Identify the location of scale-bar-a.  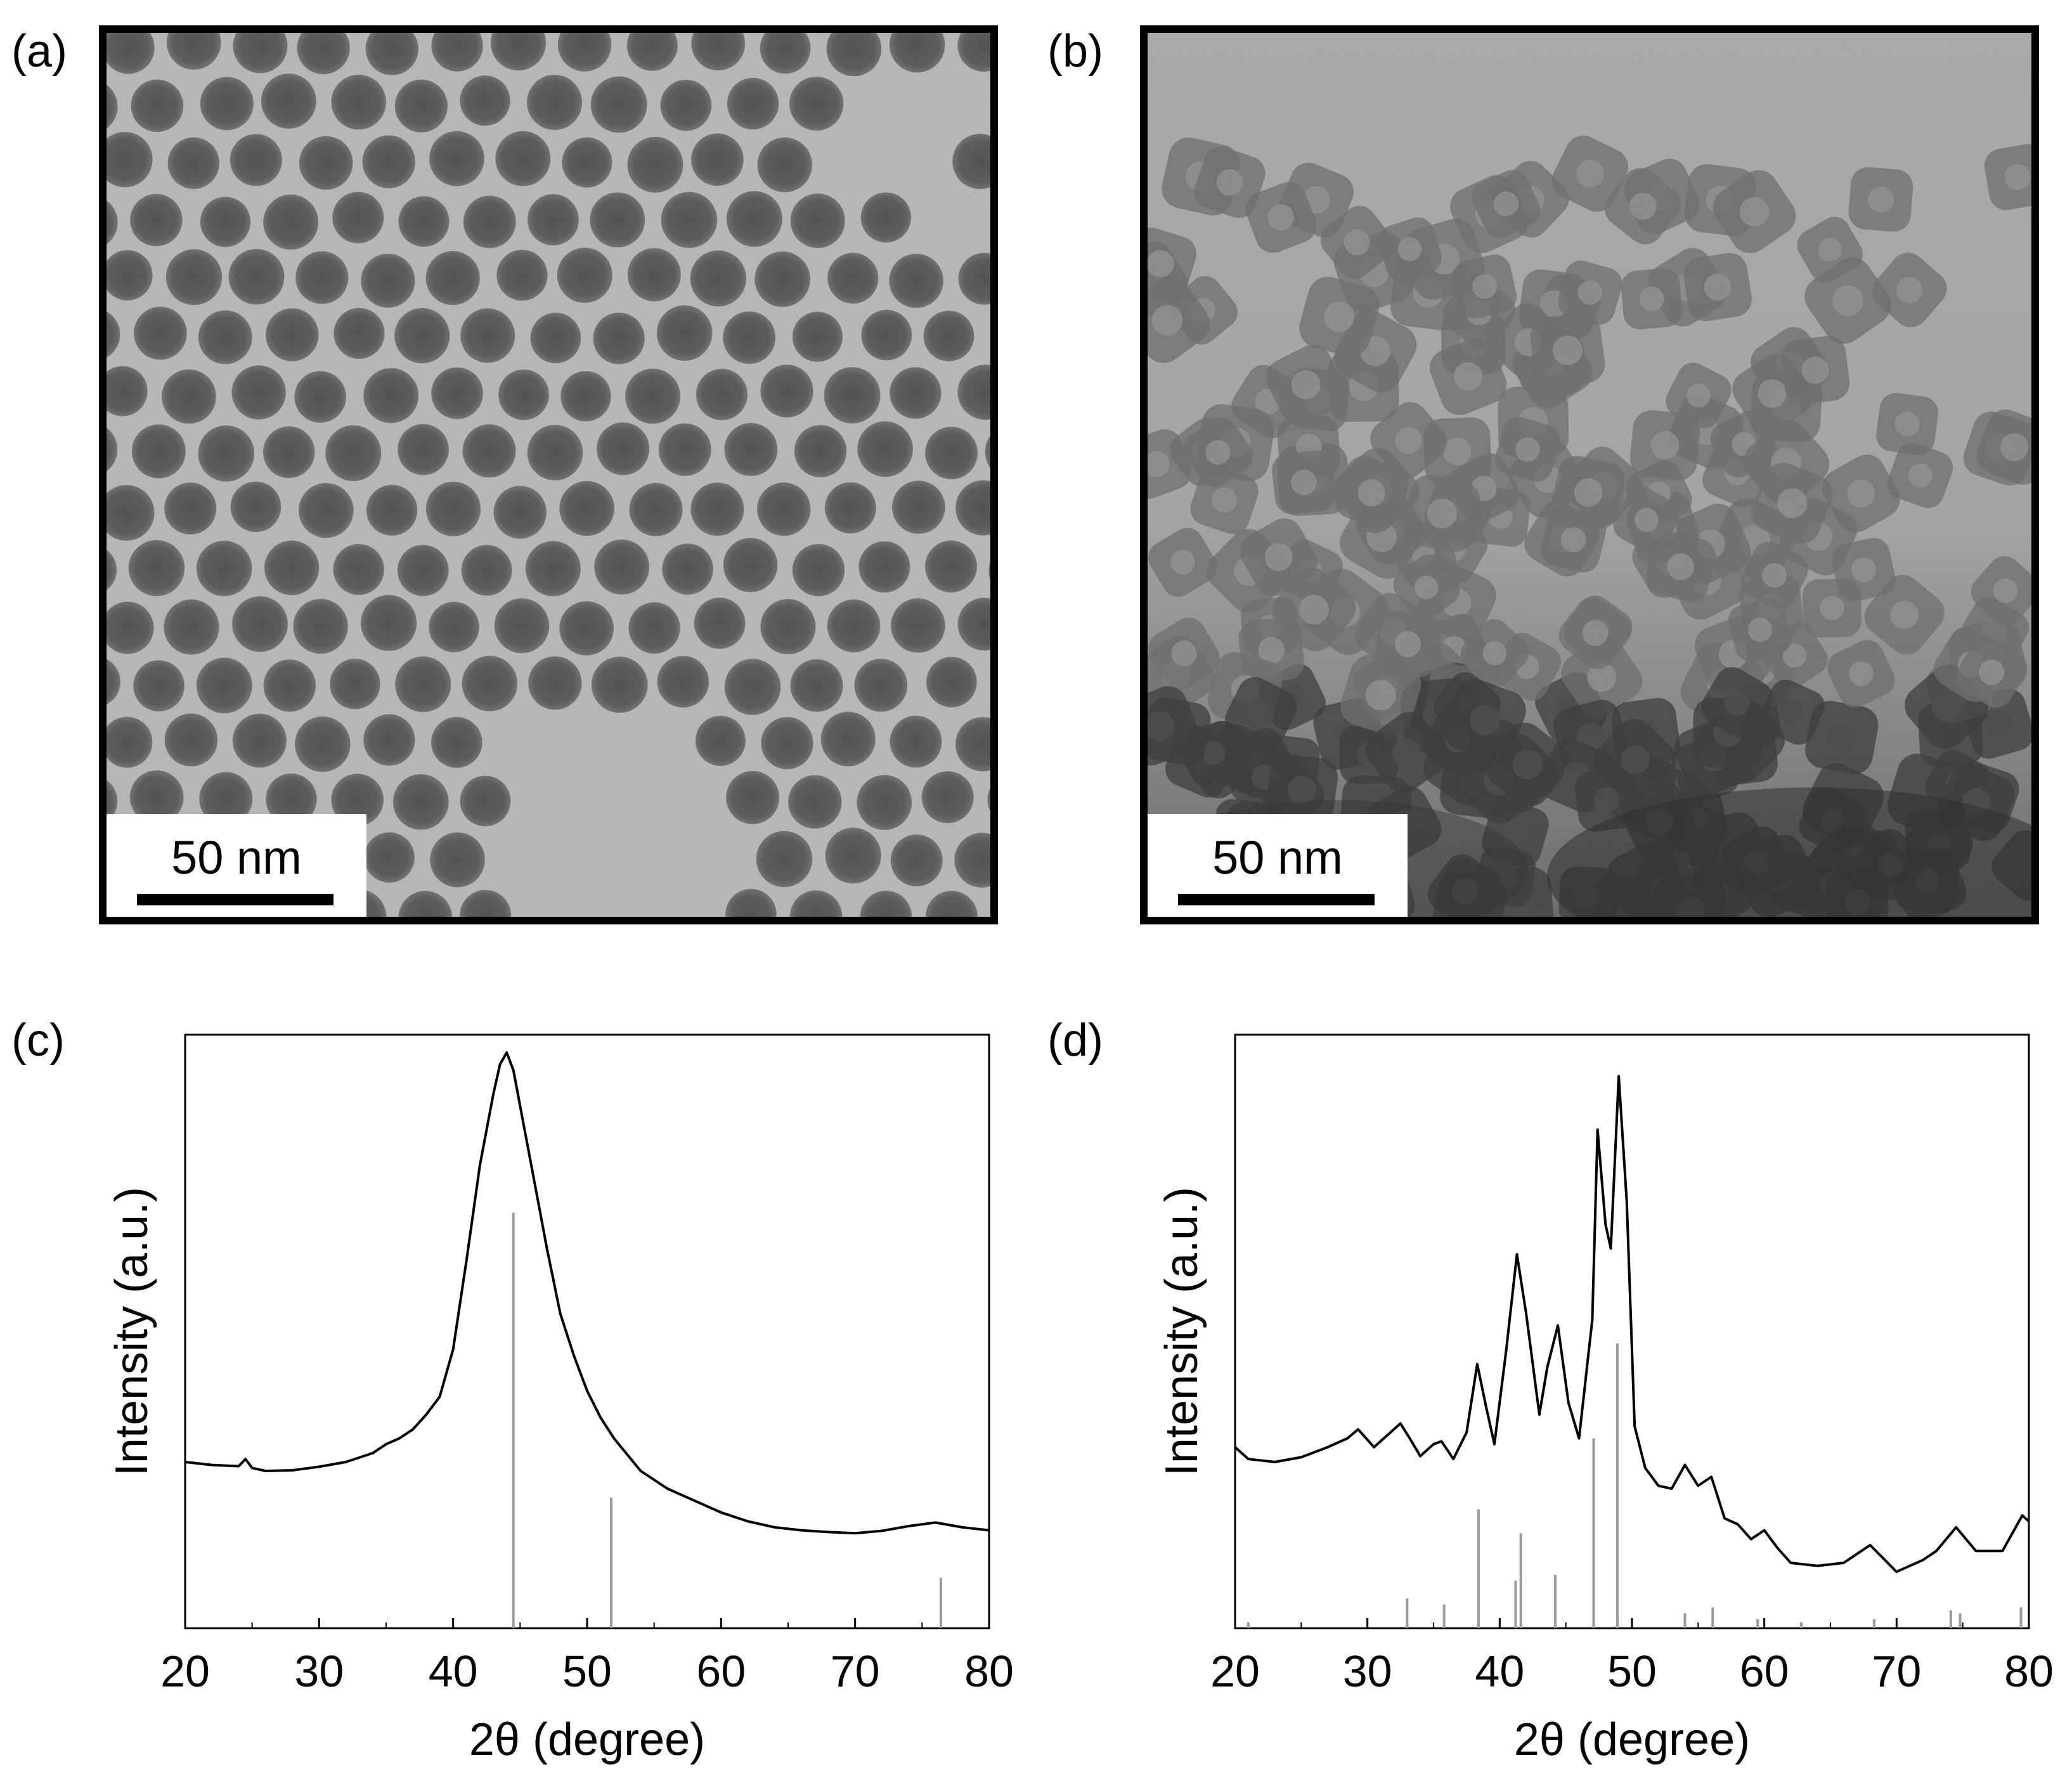
(235, 899).